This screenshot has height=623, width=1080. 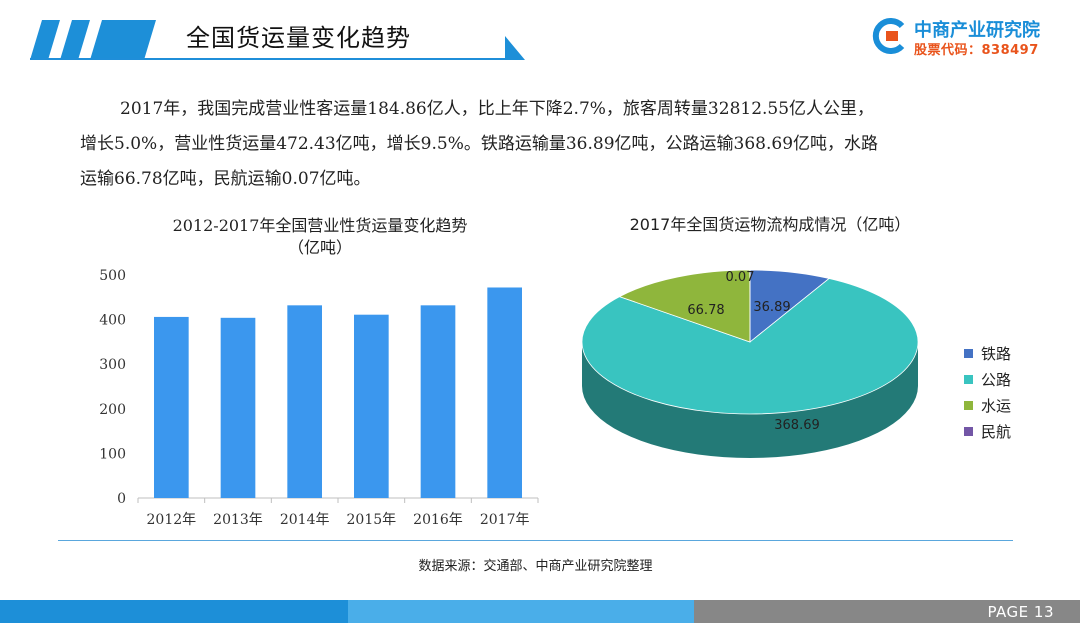 What do you see at coordinates (438, 520) in the screenshot?
I see `x-tick-label: 2016年` at bounding box center [438, 520].